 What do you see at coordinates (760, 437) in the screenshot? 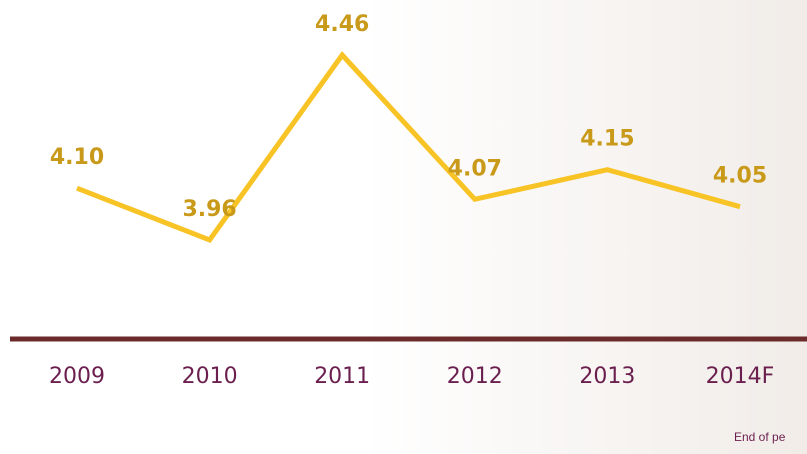
I see `footnote: End of pe` at bounding box center [760, 437].